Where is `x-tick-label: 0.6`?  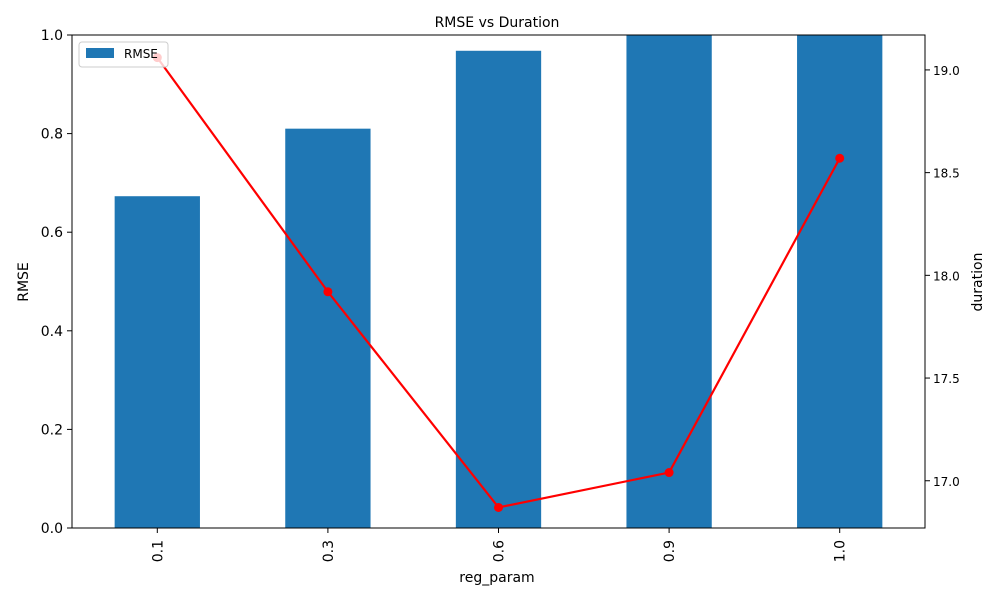 x-tick-label: 0.6 is located at coordinates (500, 551).